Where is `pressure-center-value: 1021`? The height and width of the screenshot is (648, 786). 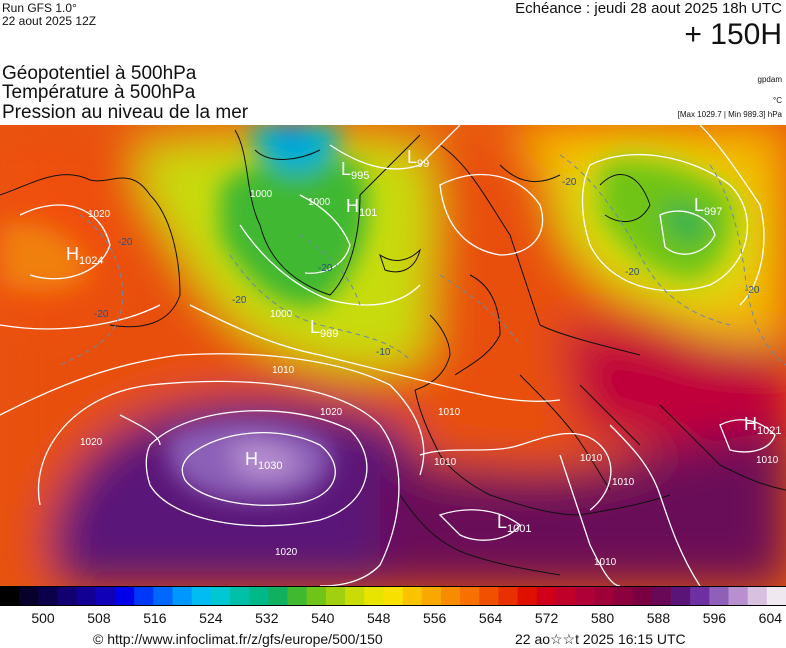
pressure-center-value: 1021 is located at coordinates (769, 431).